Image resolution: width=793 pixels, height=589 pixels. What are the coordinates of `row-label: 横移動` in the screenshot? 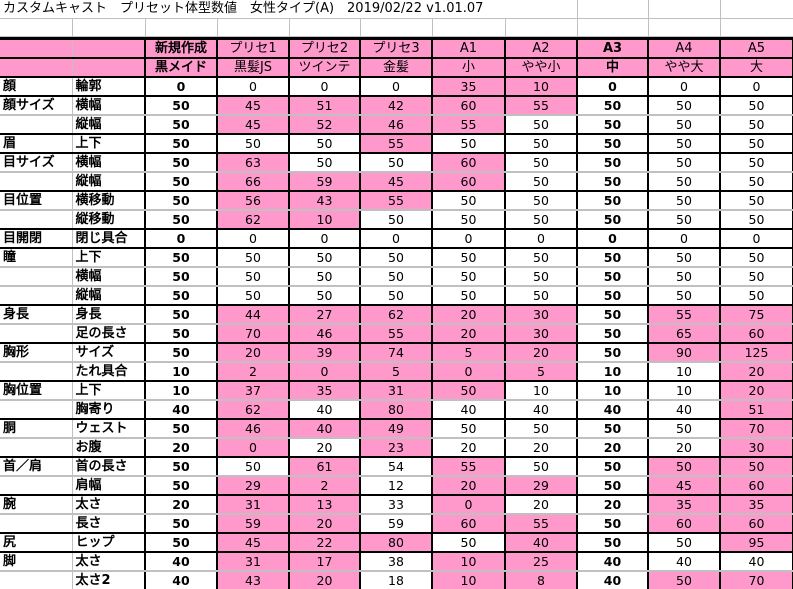 It's located at (109, 201).